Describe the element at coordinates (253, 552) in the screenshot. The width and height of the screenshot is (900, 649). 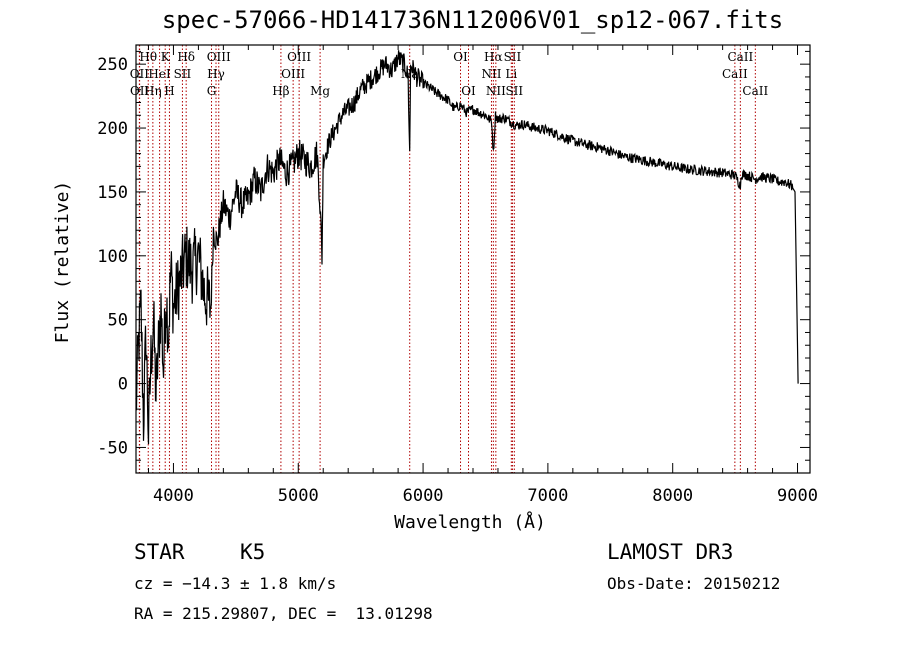
I see `object-subclass: K5` at that location.